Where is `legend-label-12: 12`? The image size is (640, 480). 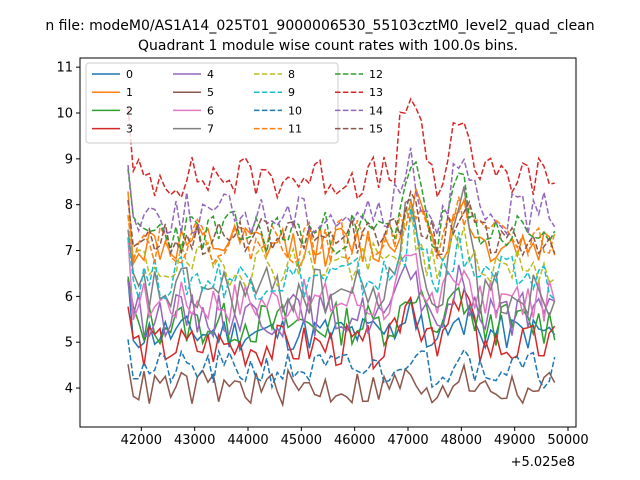 legend-label-12: 12 is located at coordinates (376, 74).